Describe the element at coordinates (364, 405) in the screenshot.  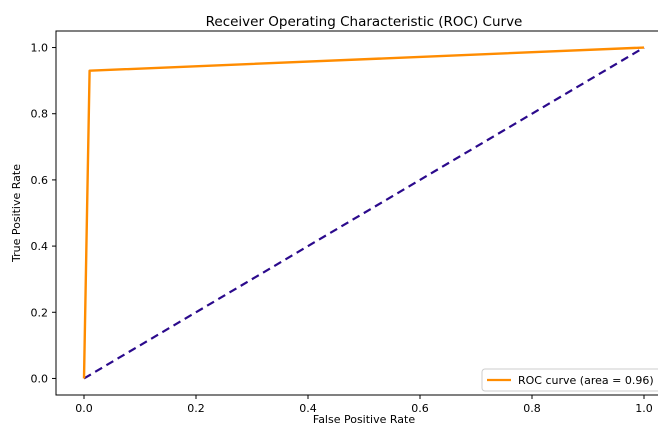
I see `x-axis: 0.0 0.2 0.4 0.6 0.8 1.0` at that location.